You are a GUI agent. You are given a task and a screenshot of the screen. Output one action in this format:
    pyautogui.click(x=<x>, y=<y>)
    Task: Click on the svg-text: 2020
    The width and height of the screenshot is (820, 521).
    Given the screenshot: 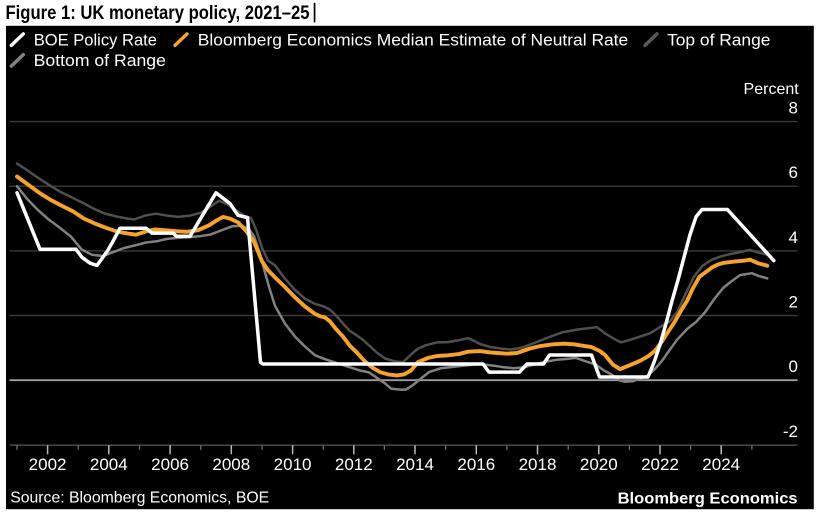 What is the action you would take?
    pyautogui.click(x=599, y=464)
    